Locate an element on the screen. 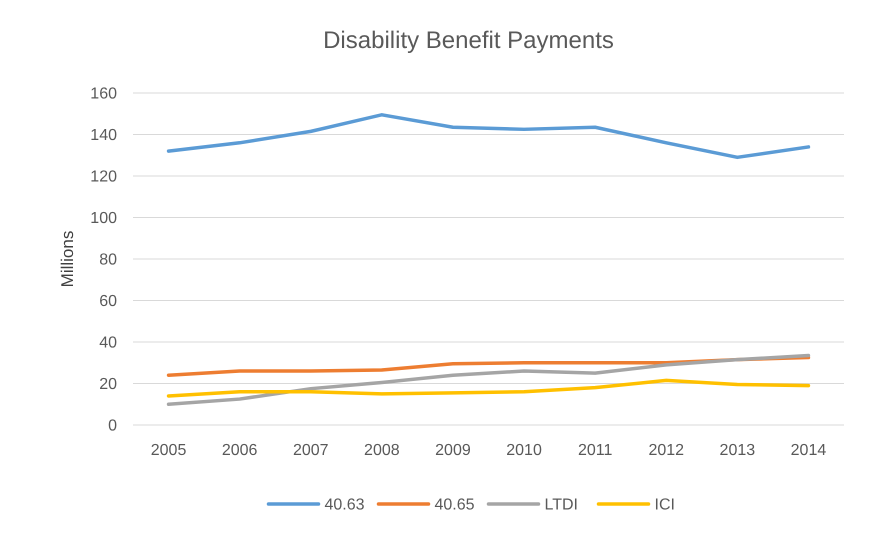 This screenshot has width=883, height=545. y-axis-title: Millions is located at coordinates (67, 259).